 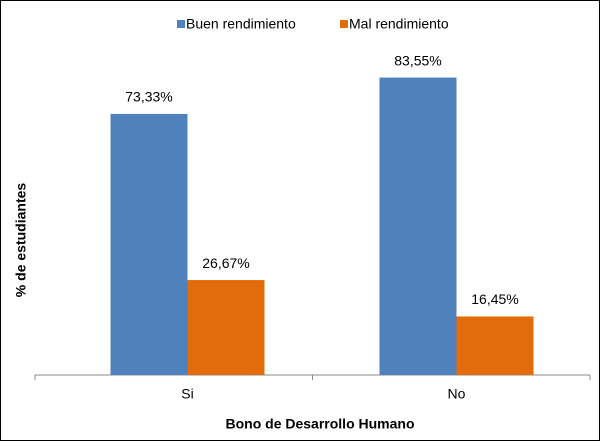 I want to click on data-label: 26,67%, so click(x=225, y=263).